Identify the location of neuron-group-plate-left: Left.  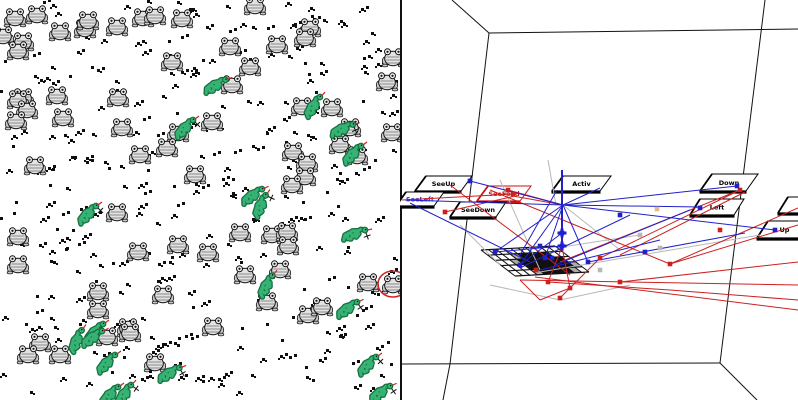
(717, 208).